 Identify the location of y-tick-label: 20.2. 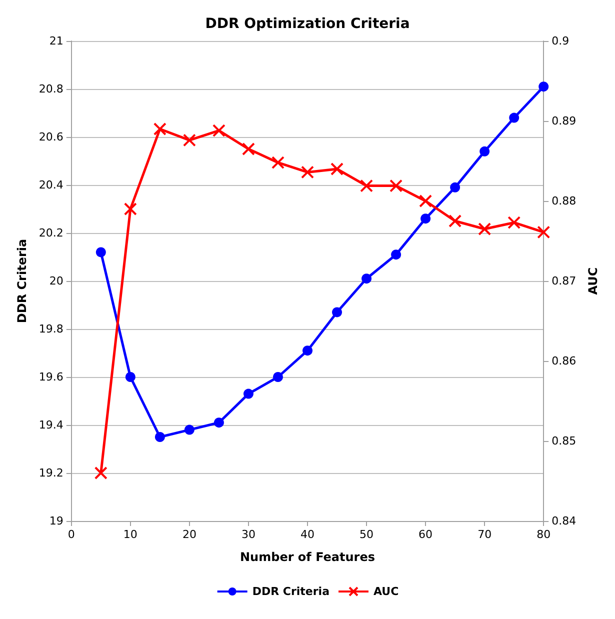
(51, 233).